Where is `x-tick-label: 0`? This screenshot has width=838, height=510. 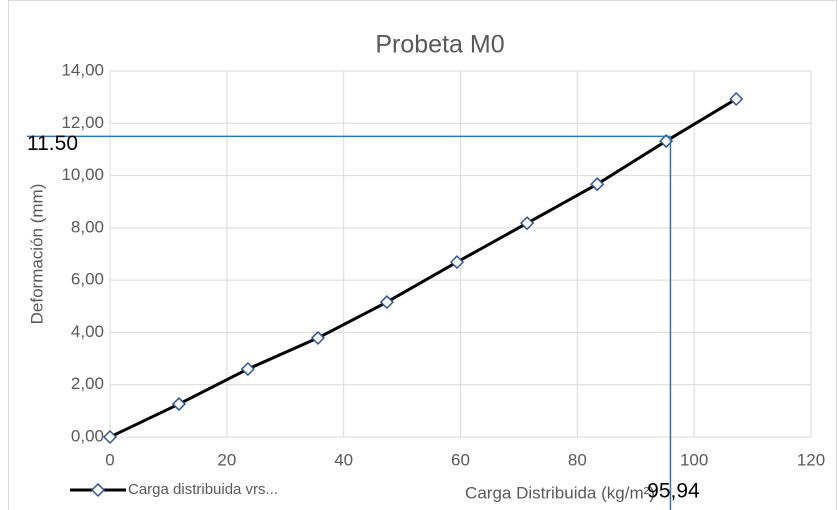
x-tick-label: 0 is located at coordinates (109, 459).